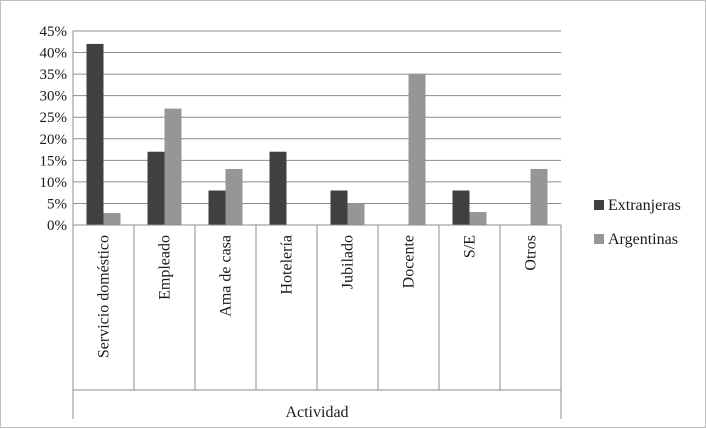 The image size is (706, 429). What do you see at coordinates (54, 54) in the screenshot?
I see `y-tick-label: 40%` at bounding box center [54, 54].